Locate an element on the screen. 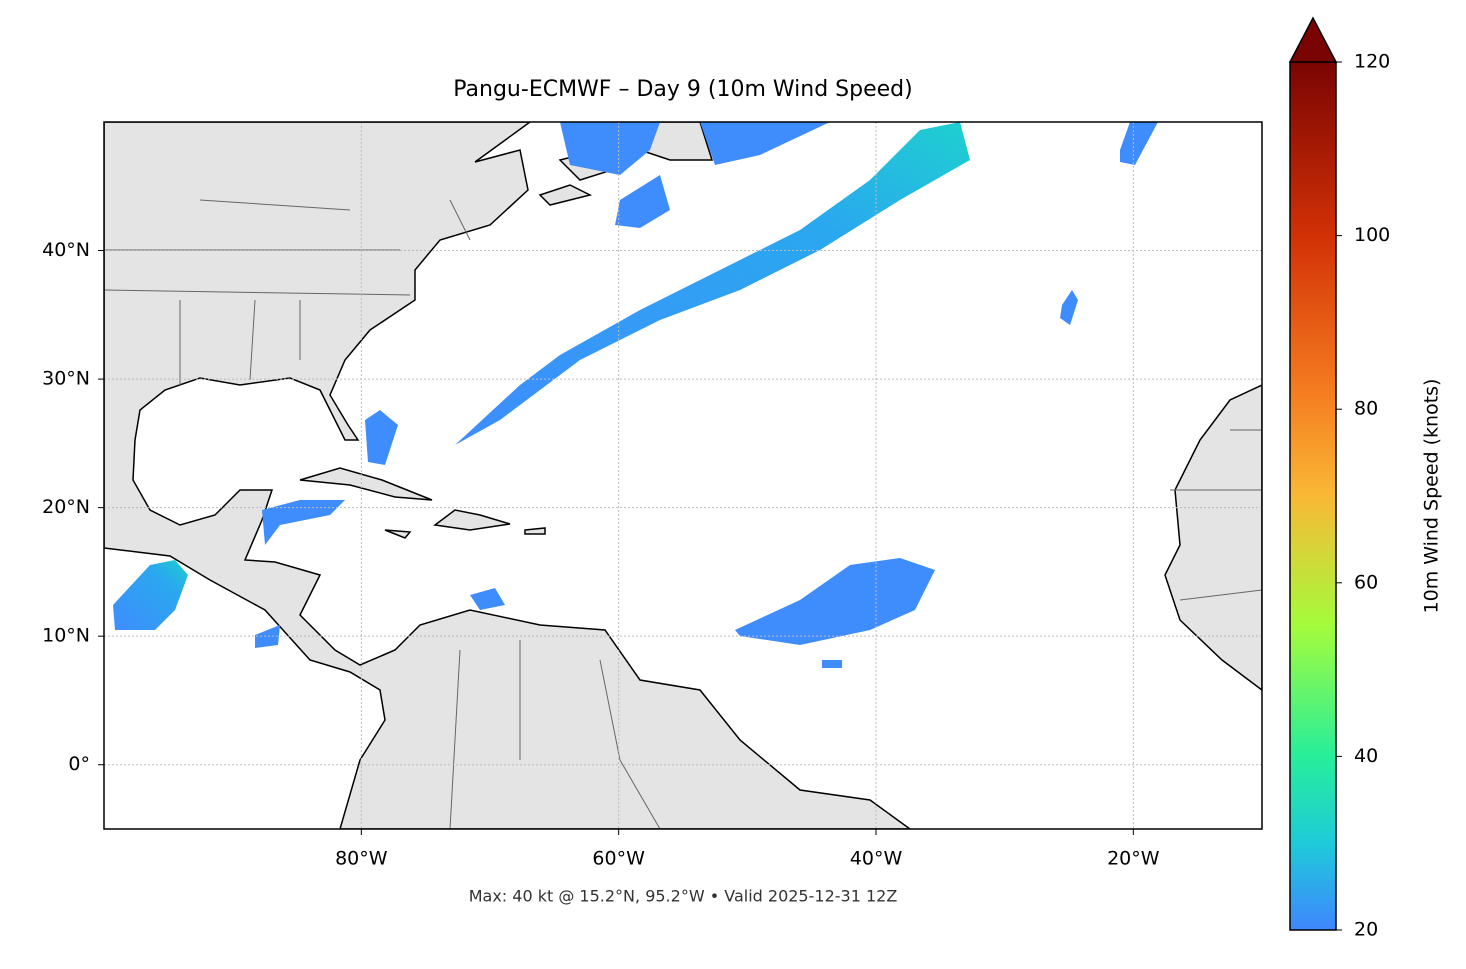  x-tick-label: 20°W is located at coordinates (1133, 859).